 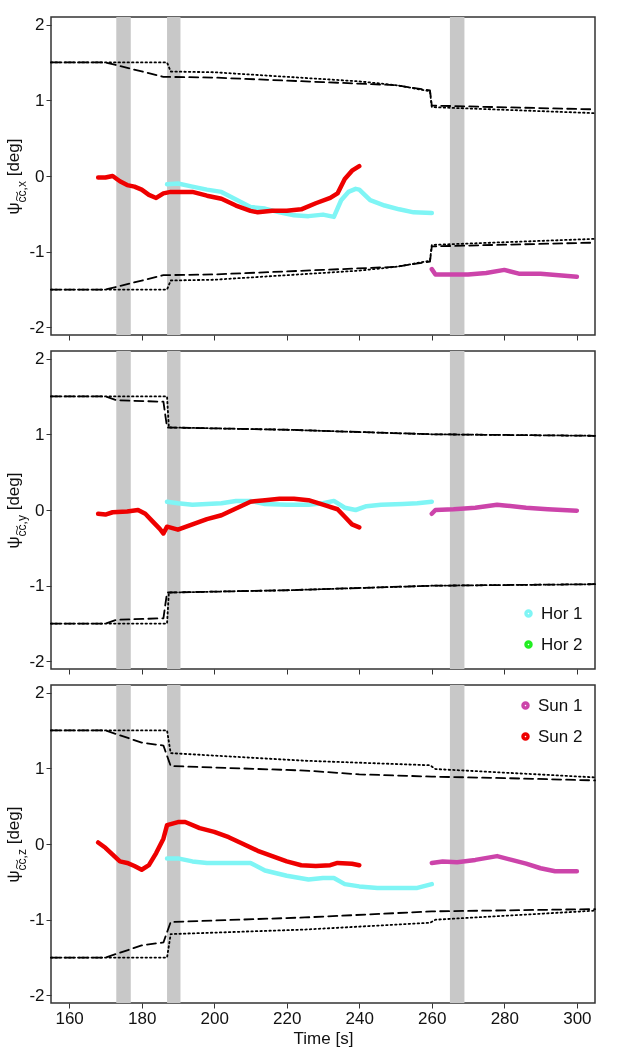 I want to click on x-tick-label: 160, so click(x=69, y=1018).